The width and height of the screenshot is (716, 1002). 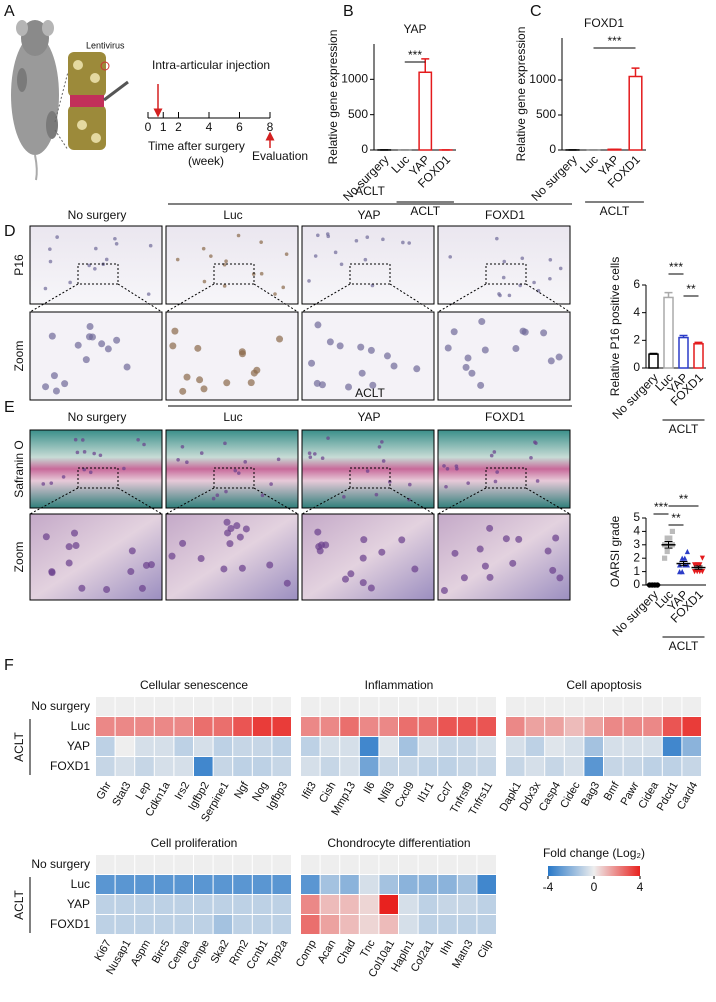 What do you see at coordinates (241, 790) in the screenshot?
I see `gene-label: Ngf` at bounding box center [241, 790].